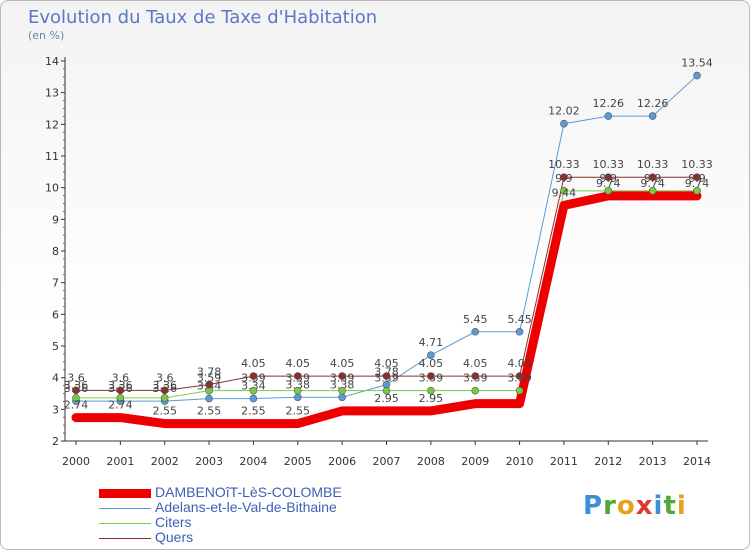 Image resolution: width=750 pixels, height=550 pixels. I want to click on x-tick-label: 2003, so click(209, 461).